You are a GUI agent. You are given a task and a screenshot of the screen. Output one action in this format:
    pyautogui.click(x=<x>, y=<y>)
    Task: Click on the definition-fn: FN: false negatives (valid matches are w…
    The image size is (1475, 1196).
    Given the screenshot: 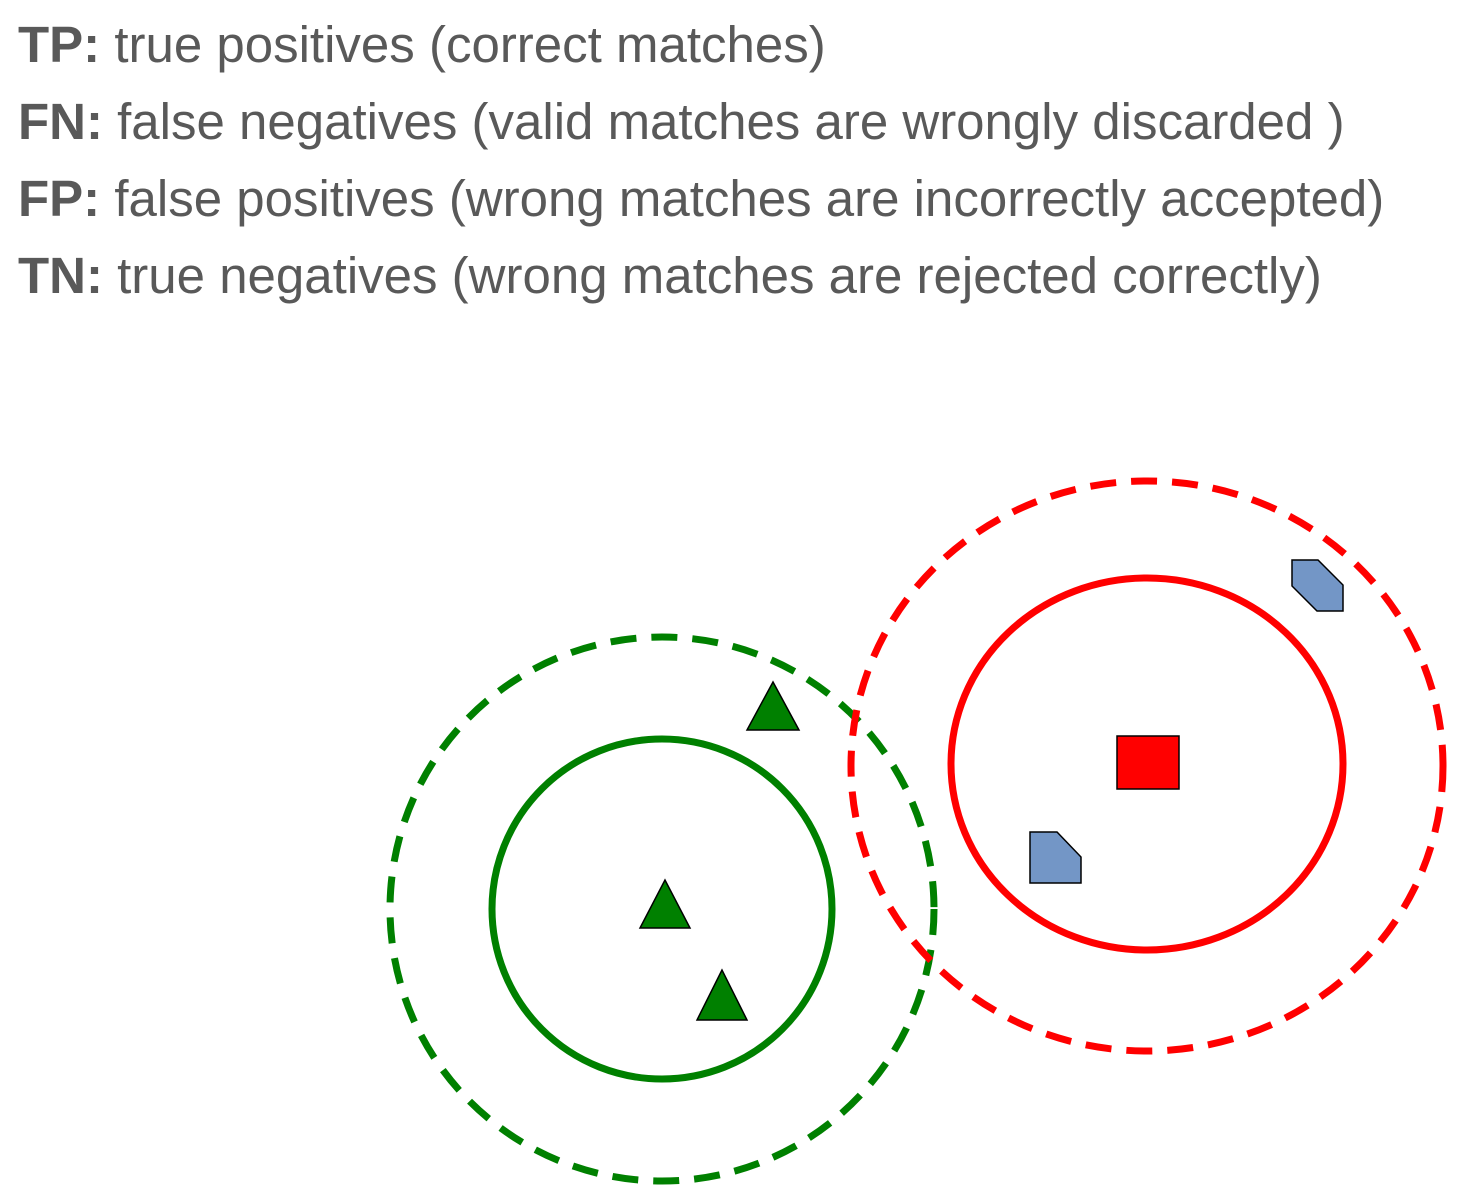 What is the action you would take?
    pyautogui.click(x=701, y=125)
    